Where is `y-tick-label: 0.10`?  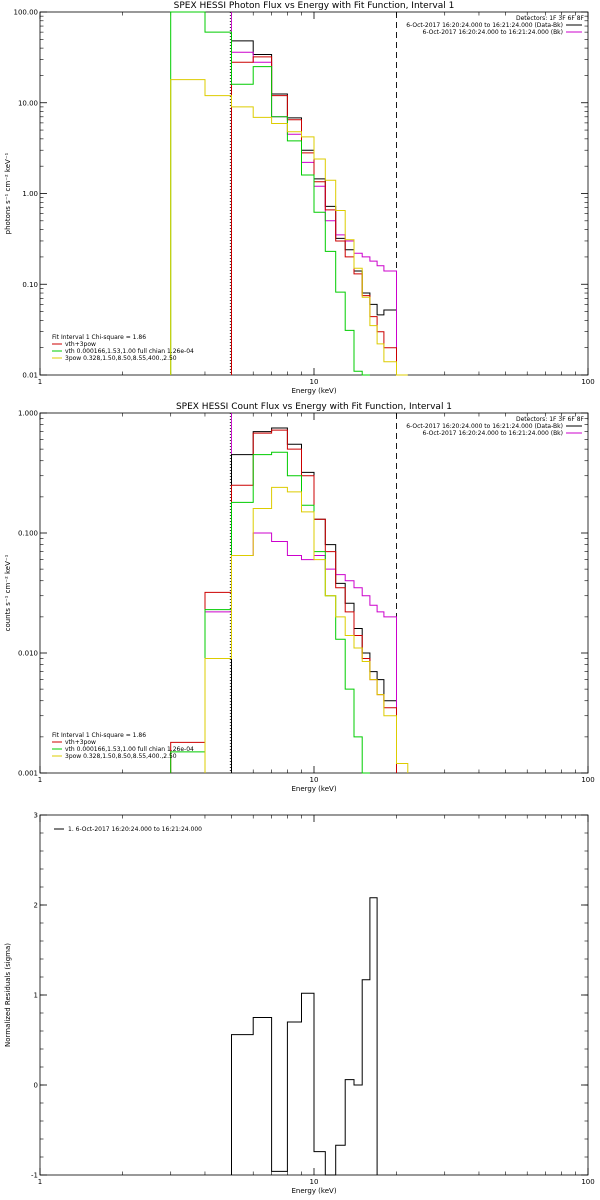
y-tick-label: 0.10 is located at coordinates (30, 285).